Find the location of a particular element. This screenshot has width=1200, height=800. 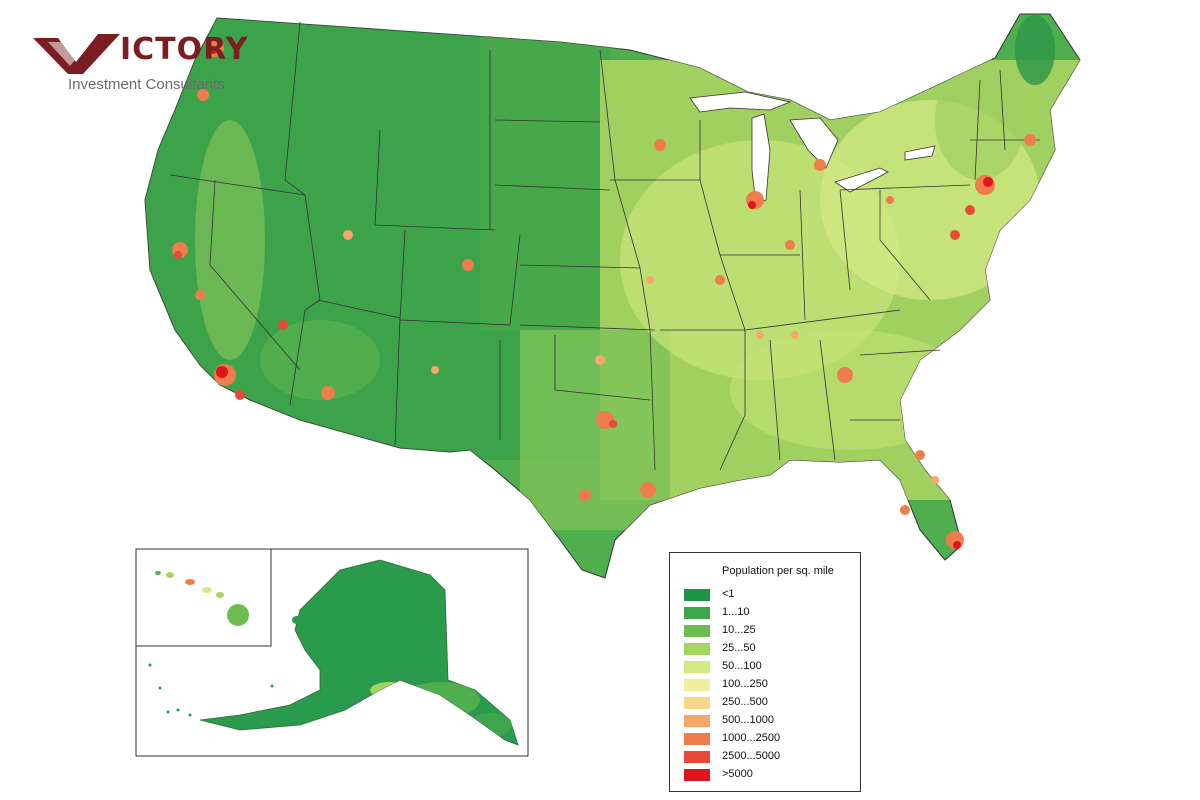

legend-label: >5000 is located at coordinates (737, 774).